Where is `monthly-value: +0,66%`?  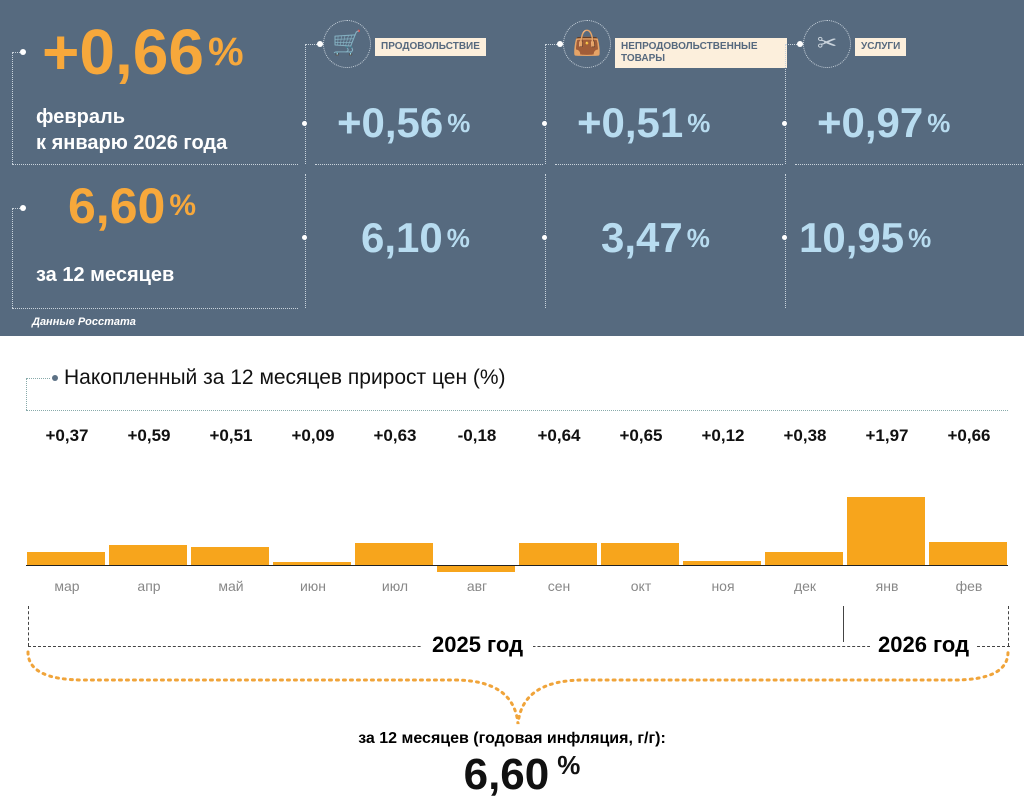 monthly-value: +0,66% is located at coordinates (143, 52).